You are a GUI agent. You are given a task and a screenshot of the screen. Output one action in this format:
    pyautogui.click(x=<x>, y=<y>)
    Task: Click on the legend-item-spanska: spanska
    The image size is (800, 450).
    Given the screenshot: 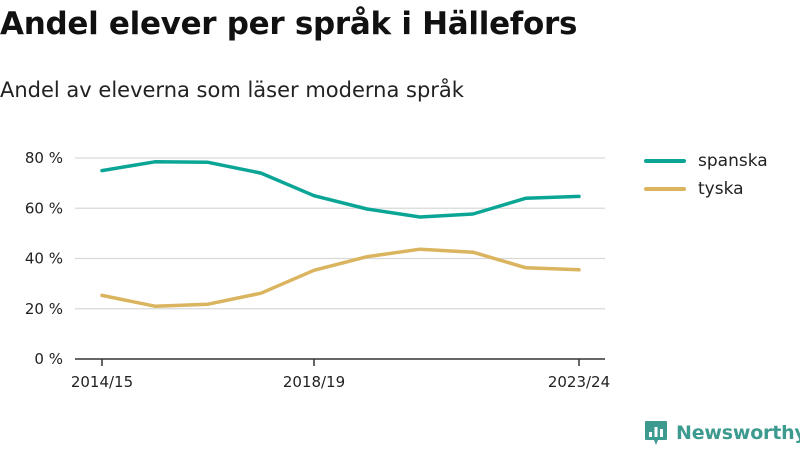 What is the action you would take?
    pyautogui.click(x=719, y=161)
    